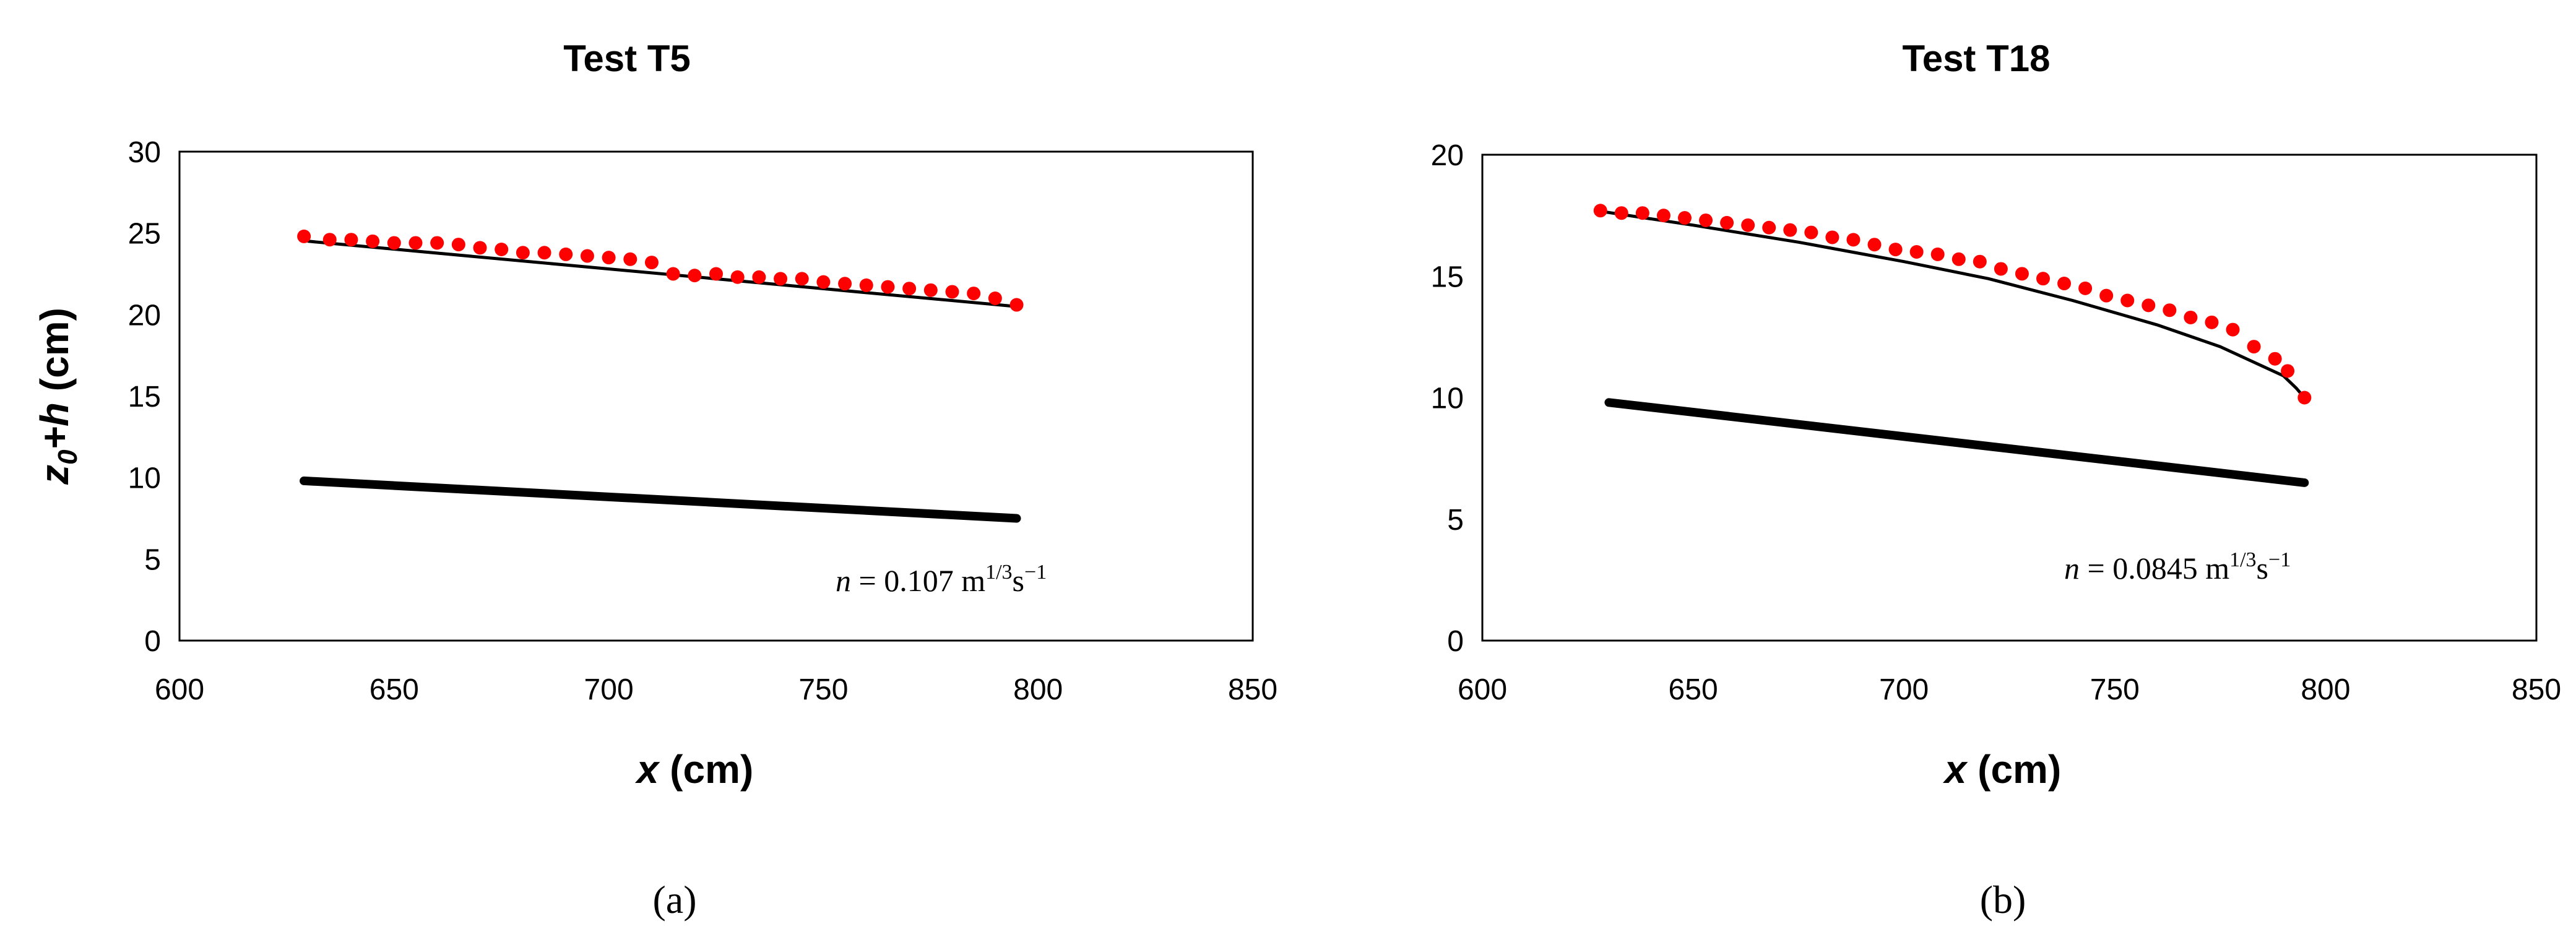  What do you see at coordinates (627, 58) in the screenshot?
I see `chart-title: Test T5` at bounding box center [627, 58].